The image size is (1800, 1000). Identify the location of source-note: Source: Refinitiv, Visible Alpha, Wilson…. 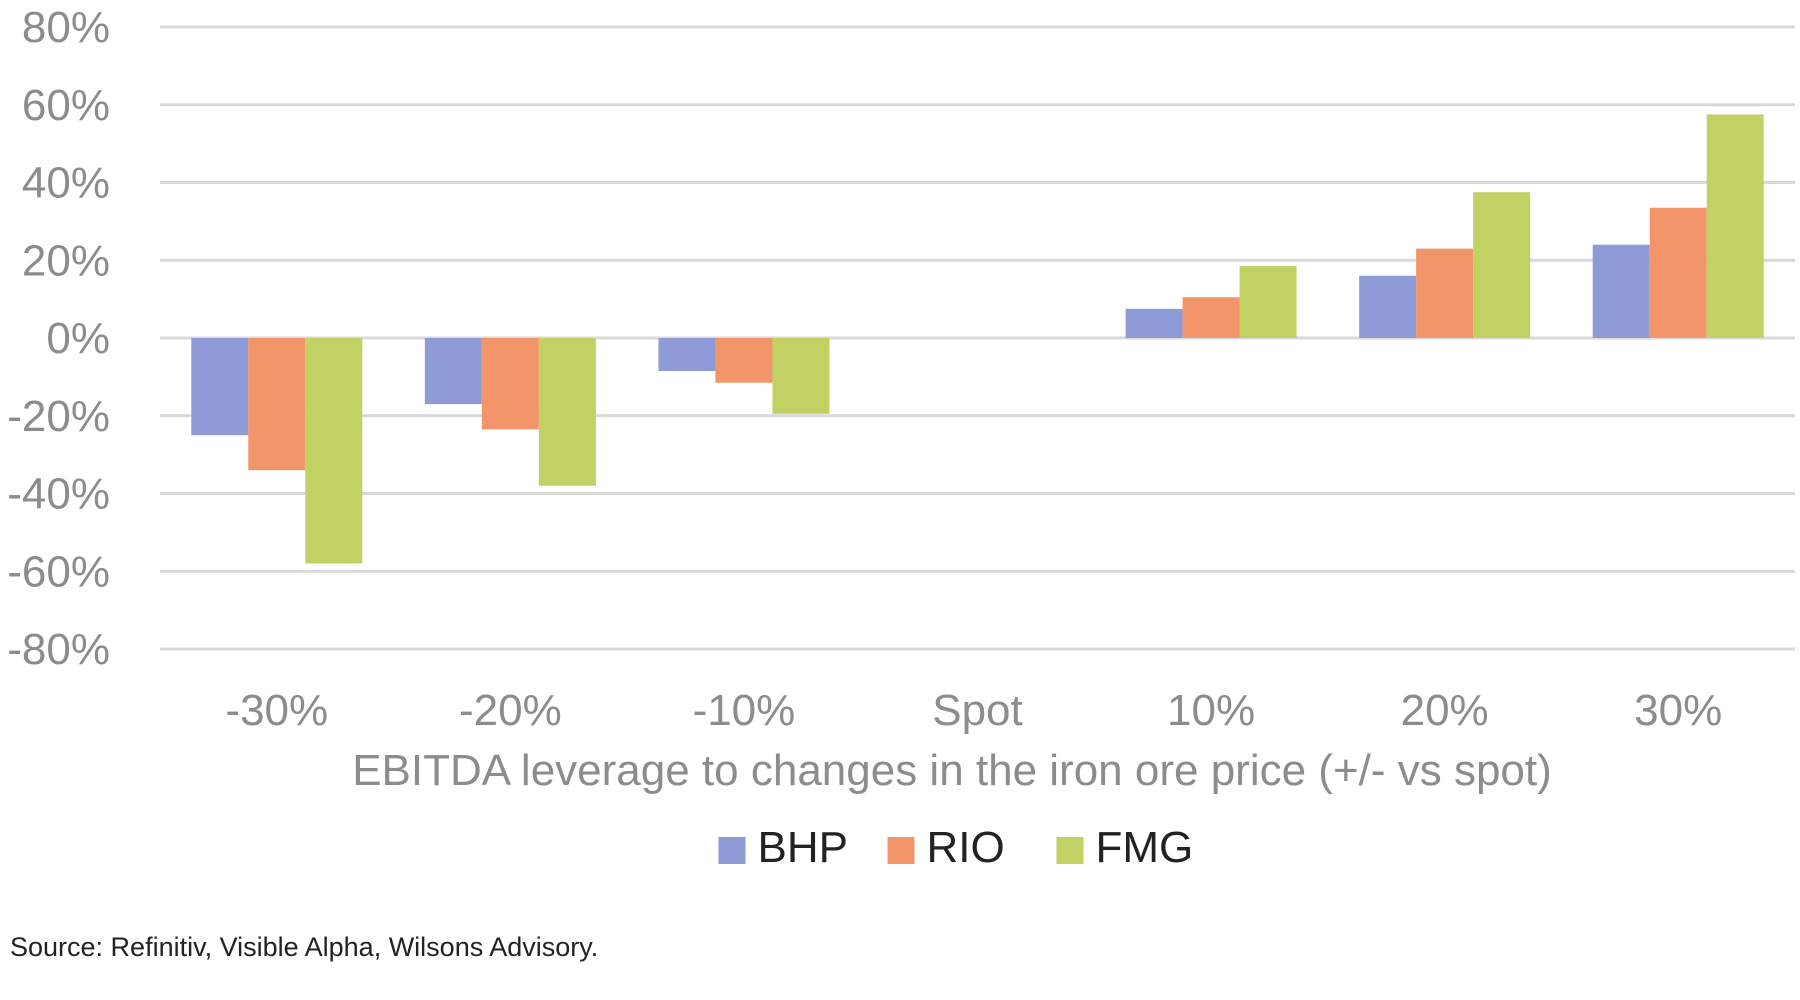
(304, 947).